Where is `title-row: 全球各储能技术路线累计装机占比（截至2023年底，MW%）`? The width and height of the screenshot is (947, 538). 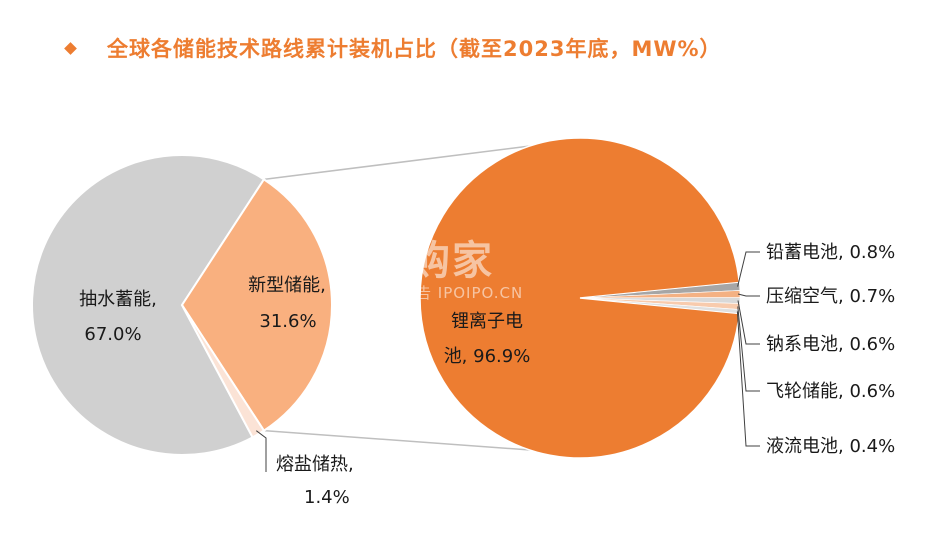
title-row: 全球各储能技术路线累计装机占比（截至2023年底，MW%） is located at coordinates (391, 48).